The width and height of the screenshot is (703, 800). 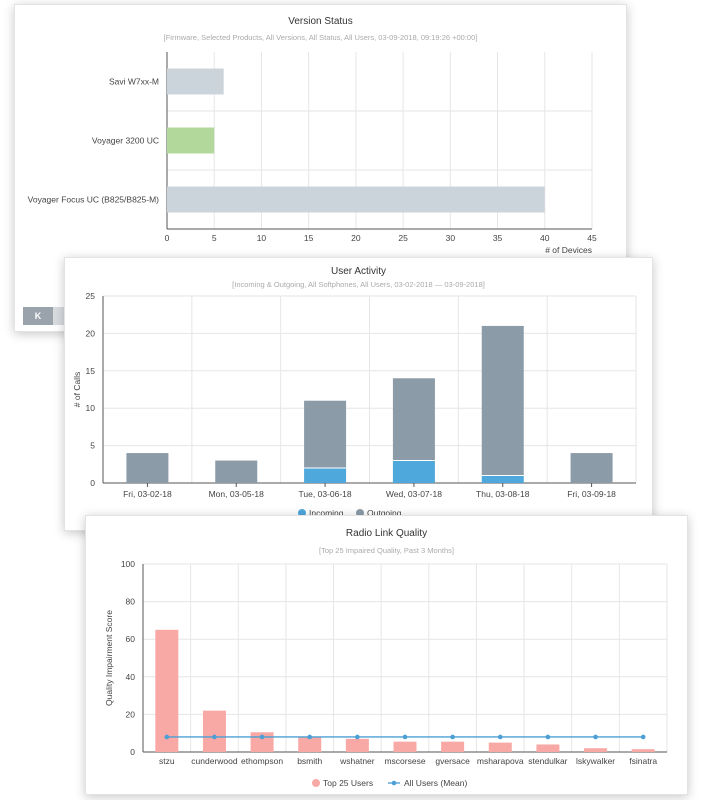 What do you see at coordinates (262, 761) in the screenshot?
I see `category-label: ethompson` at bounding box center [262, 761].